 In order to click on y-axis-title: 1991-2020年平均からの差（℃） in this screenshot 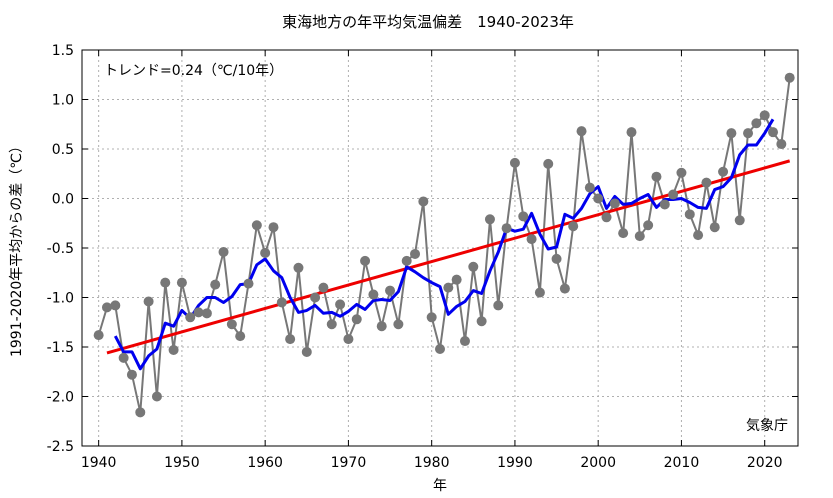, I will do `click(17, 248)`.